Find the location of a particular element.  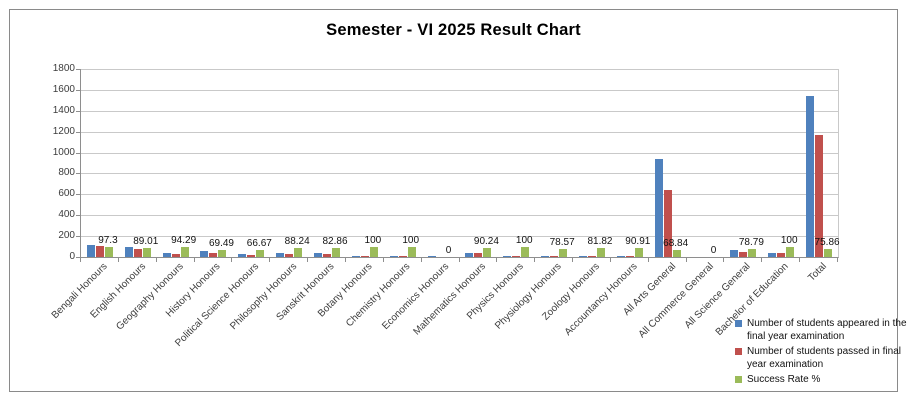

data-label: 81.82 is located at coordinates (600, 241).